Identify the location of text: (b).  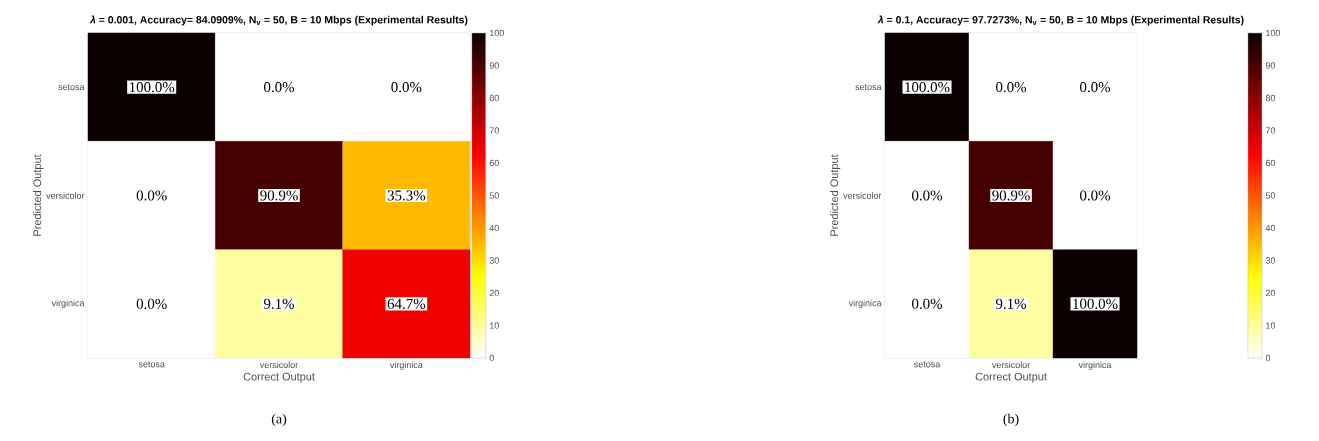
(1011, 420).